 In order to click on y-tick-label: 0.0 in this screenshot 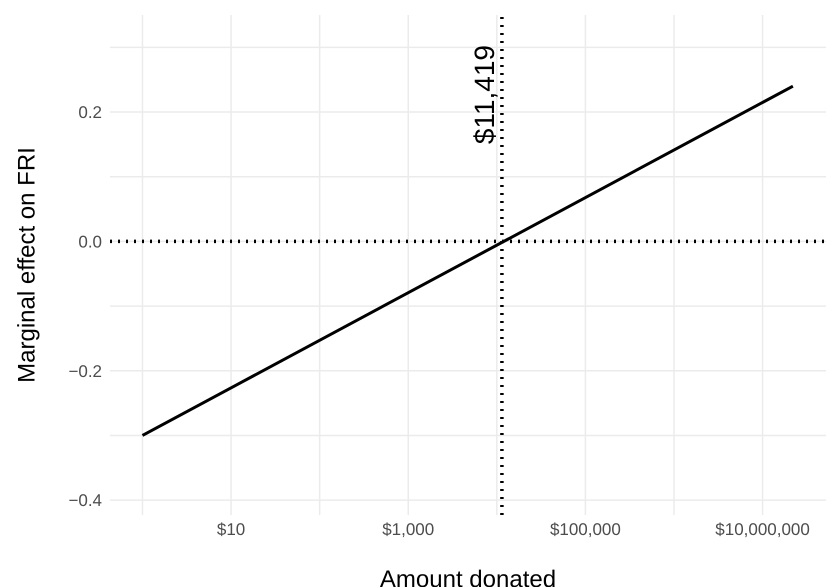, I will do `click(90, 242)`.